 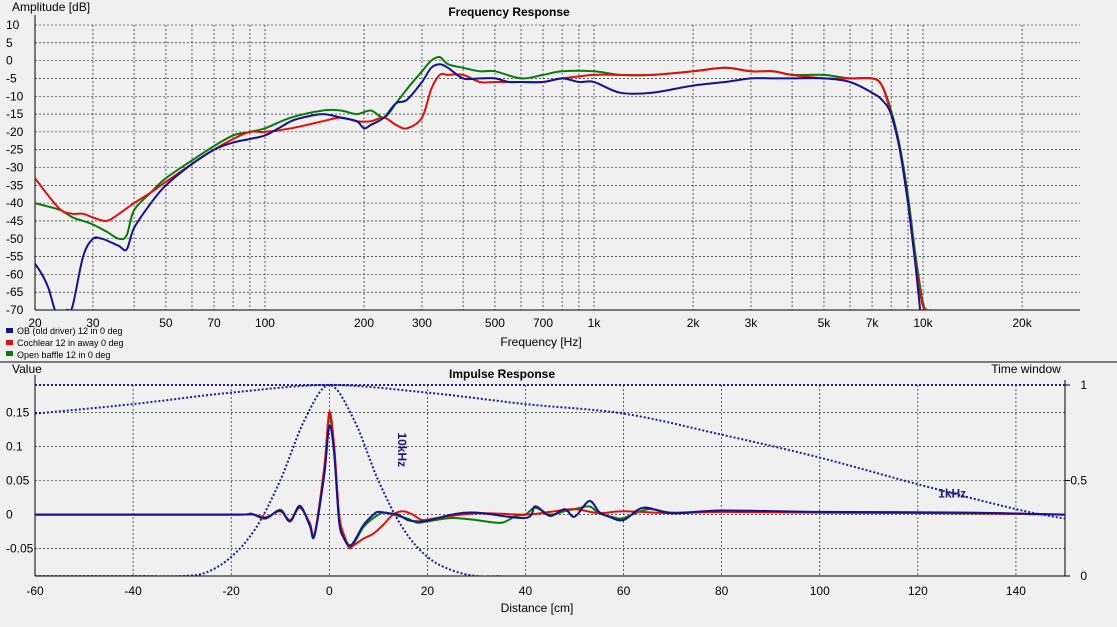 What do you see at coordinates (15, 185) in the screenshot?
I see `fr-y-tick-label: -35` at bounding box center [15, 185].